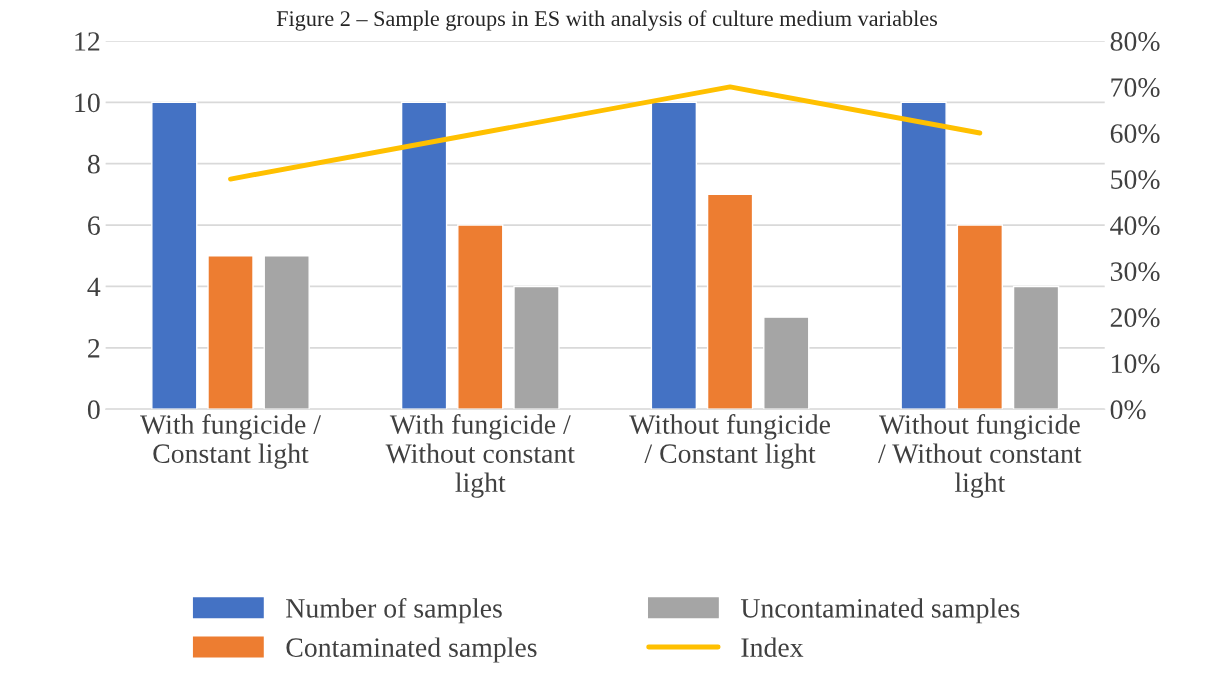 The height and width of the screenshot is (682, 1214). What do you see at coordinates (1135, 133) in the screenshot?
I see `y2-tick-label: 60%` at bounding box center [1135, 133].